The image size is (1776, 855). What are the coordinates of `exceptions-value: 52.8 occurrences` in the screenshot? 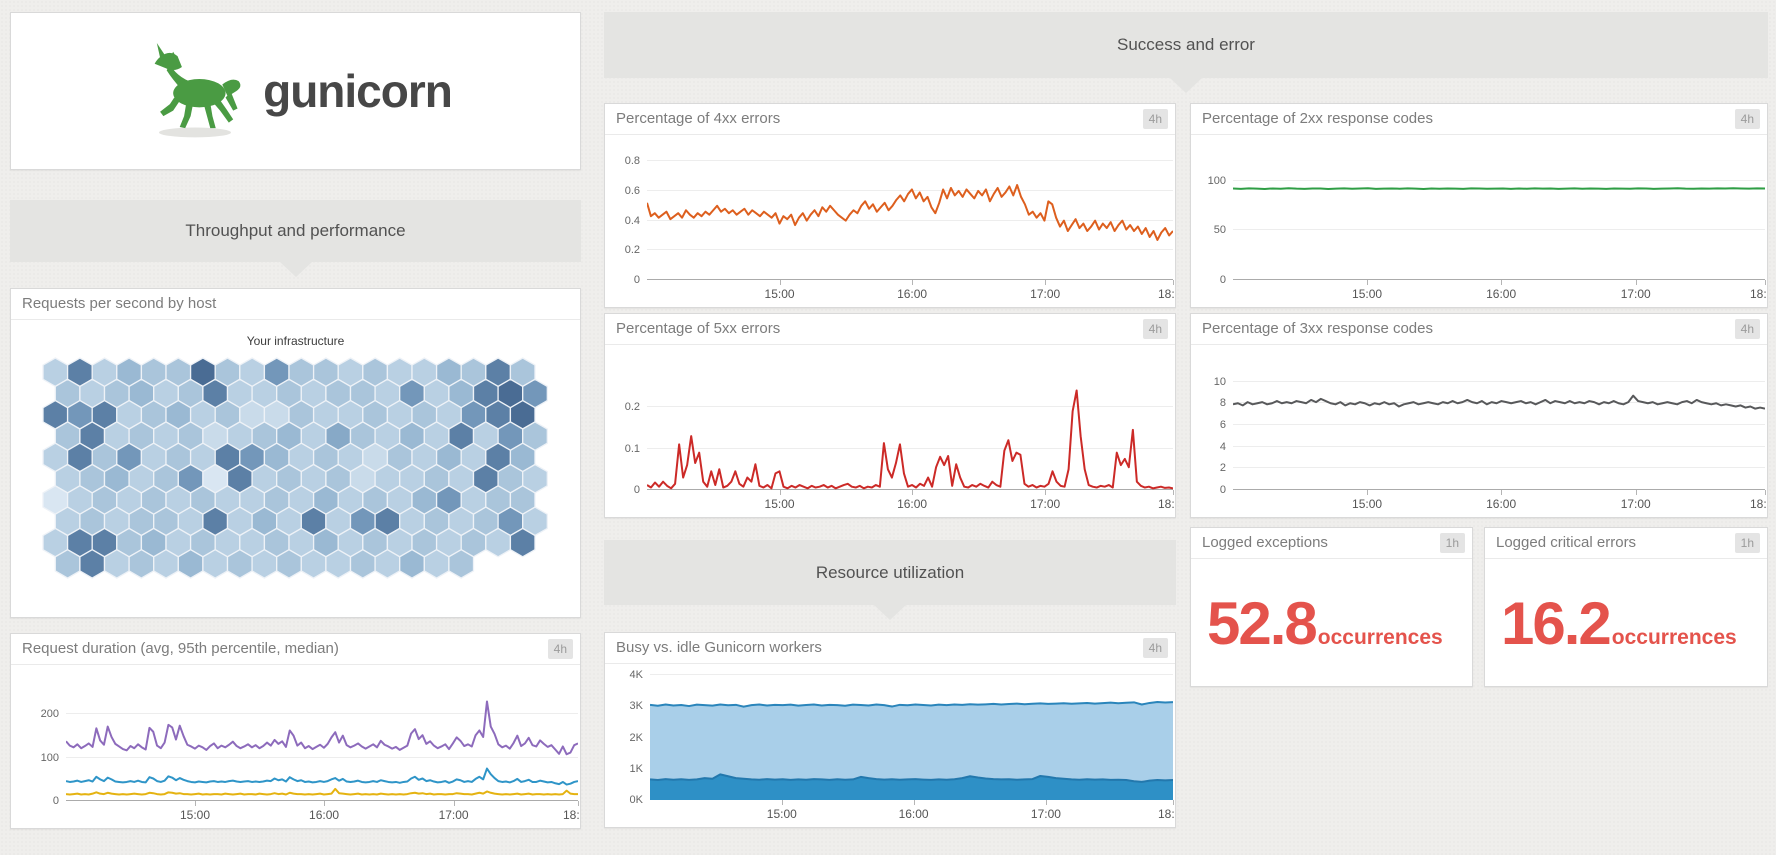 It's located at (1331, 608).